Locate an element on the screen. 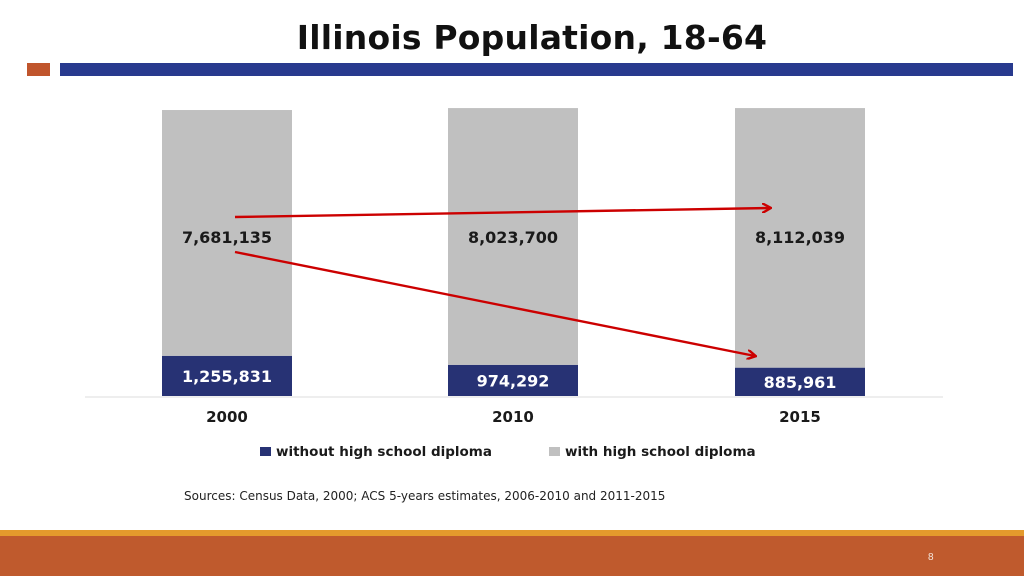 Image resolution: width=1024 pixels, height=576 pixels. page-number: 8 is located at coordinates (931, 557).